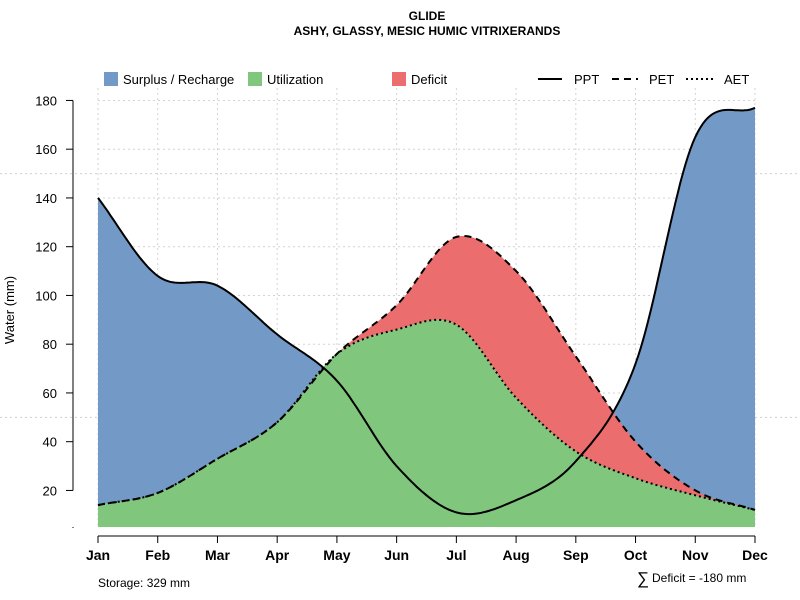 This screenshot has width=800, height=600. What do you see at coordinates (586, 79) in the screenshot?
I see `legend-label-ppt: PPT` at bounding box center [586, 79].